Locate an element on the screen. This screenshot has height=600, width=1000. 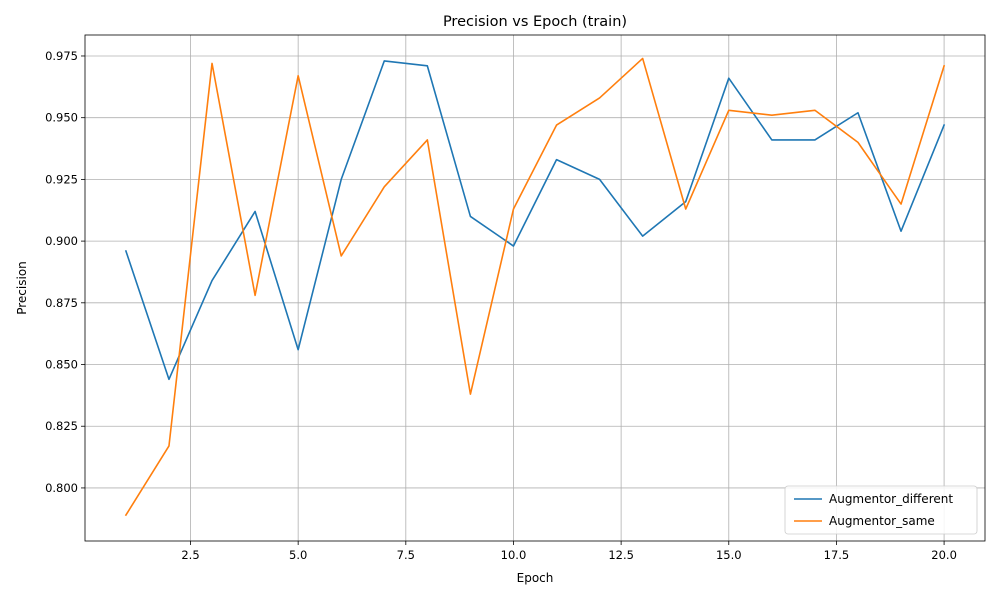
y-tick-label: 0.900 is located at coordinates (61, 241).